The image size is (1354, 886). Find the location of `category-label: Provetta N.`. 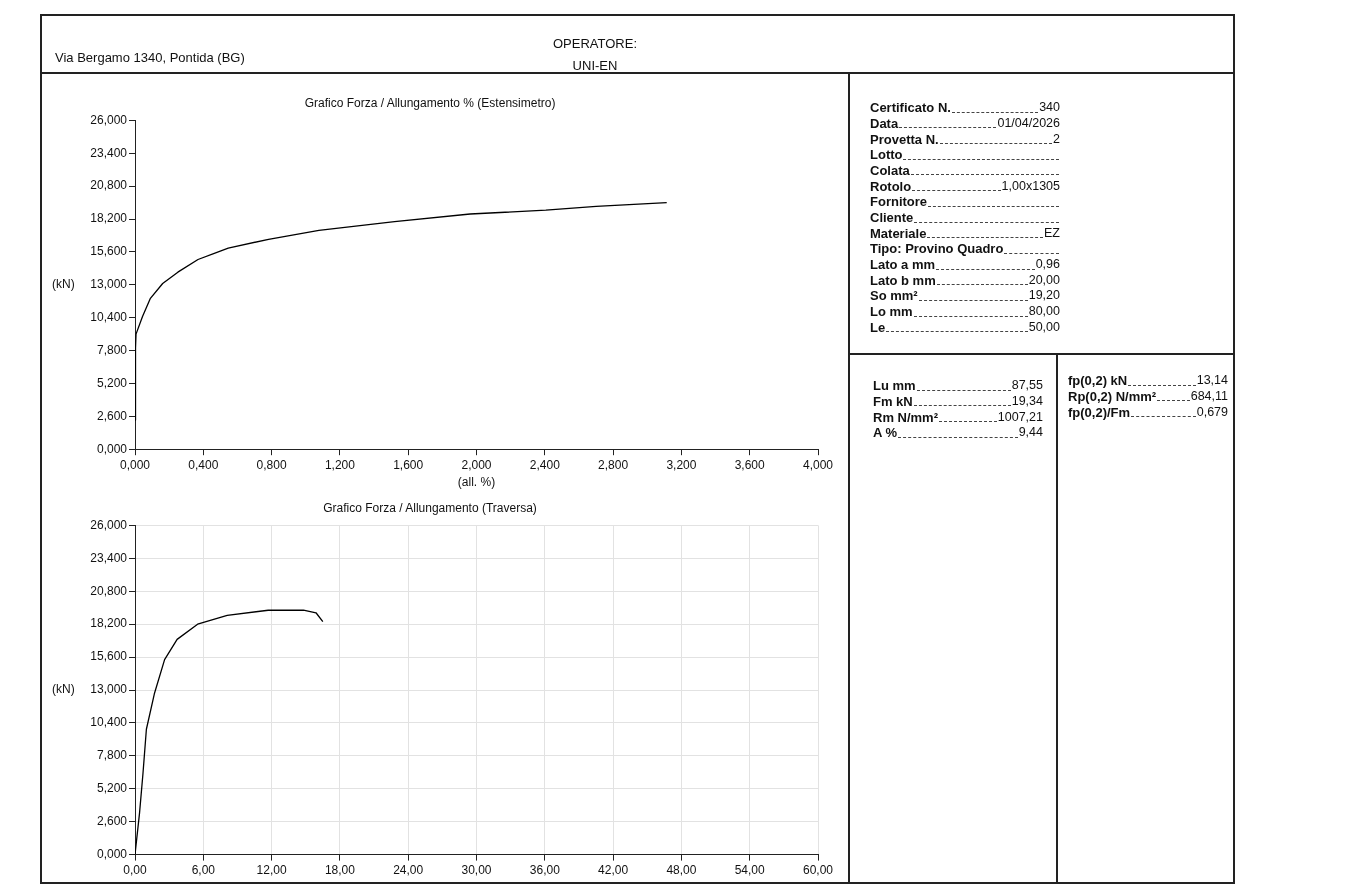

category-label: Provetta N. is located at coordinates (904, 139).